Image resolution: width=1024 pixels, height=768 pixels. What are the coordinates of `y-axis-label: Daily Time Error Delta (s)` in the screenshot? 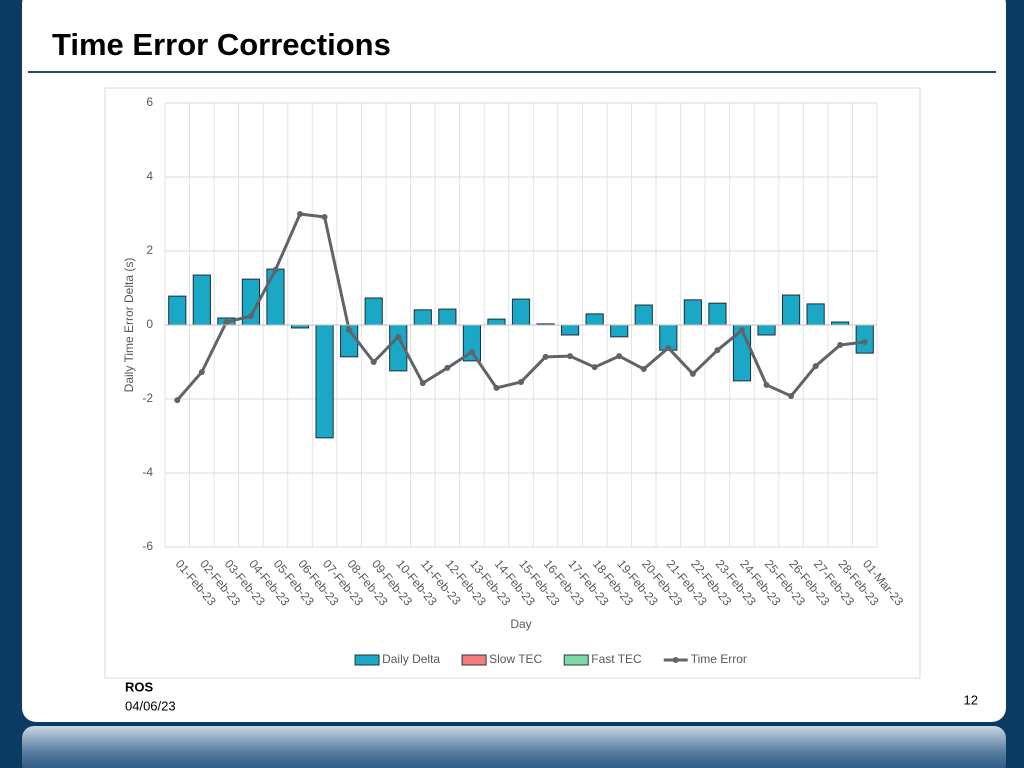 It's located at (129, 325).